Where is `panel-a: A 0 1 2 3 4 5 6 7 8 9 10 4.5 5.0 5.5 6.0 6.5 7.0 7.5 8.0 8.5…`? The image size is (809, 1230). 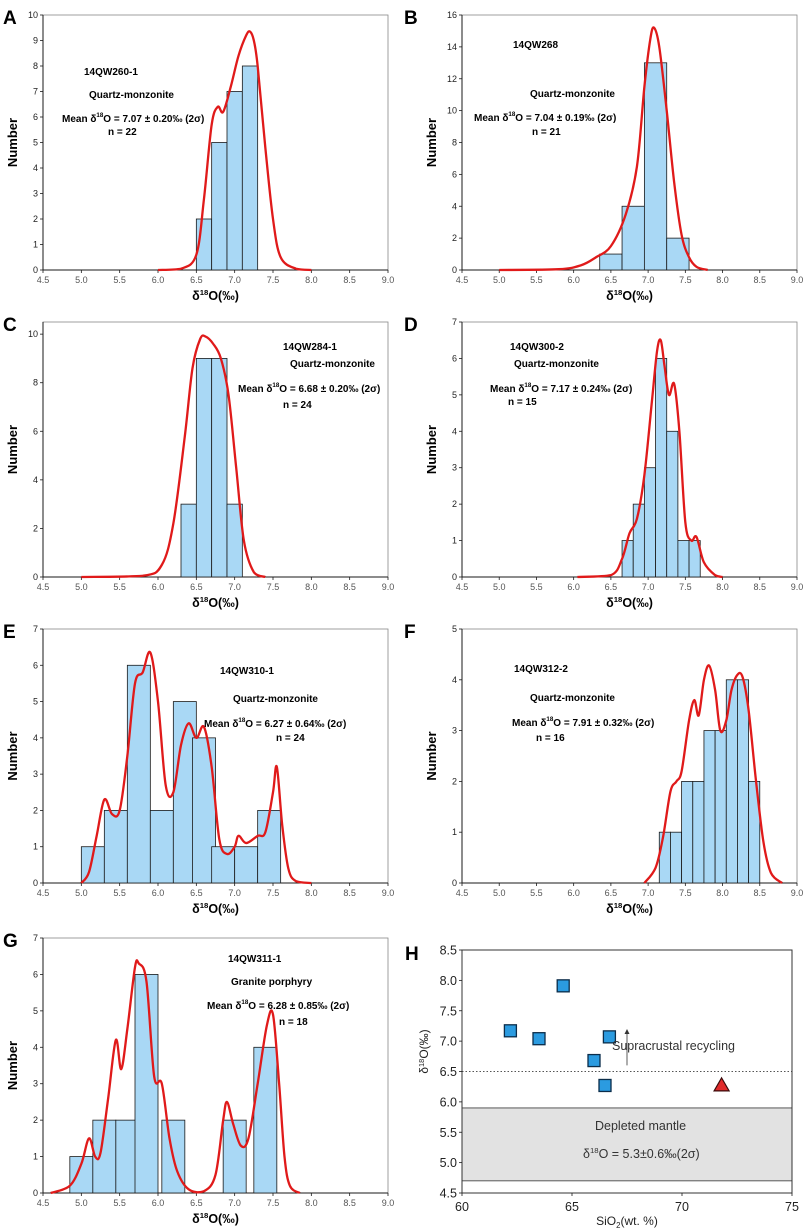 panel-a: A 0 1 2 3 4 5 6 7 8 9 10 4.5 5.0 5.5 6.0 6.5 7.0 7.5 8.0 8.5… is located at coordinates (198, 155).